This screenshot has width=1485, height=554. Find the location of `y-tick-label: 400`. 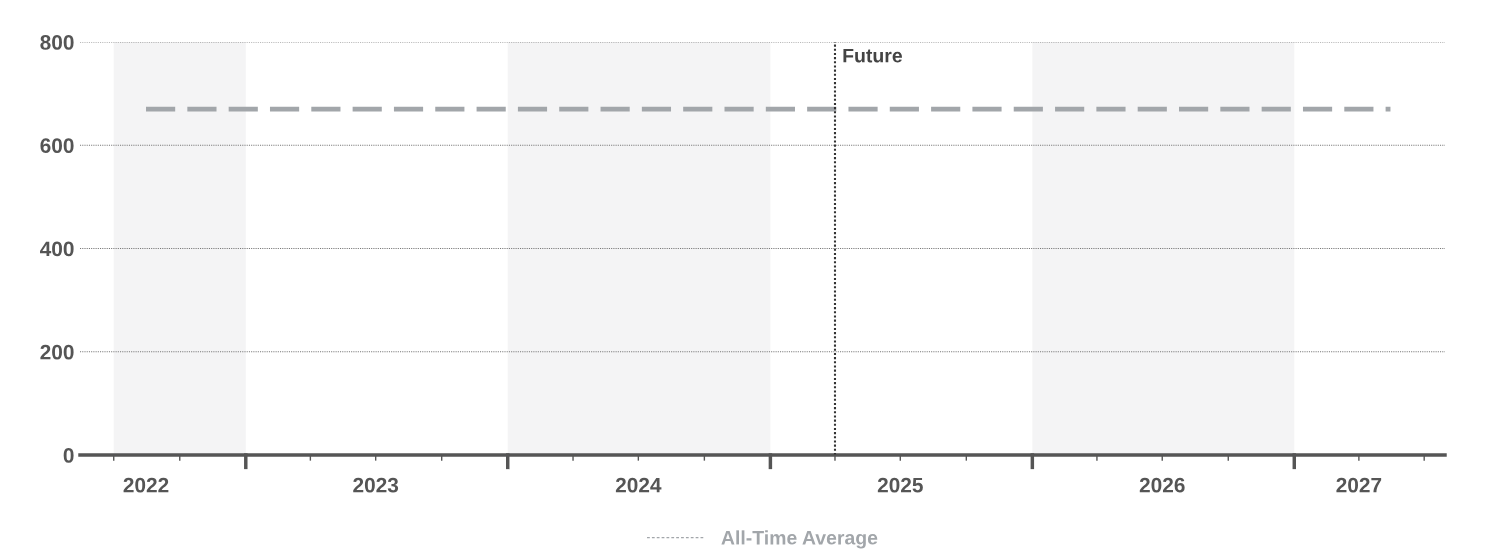

y-tick-label: 400 is located at coordinates (57, 249).